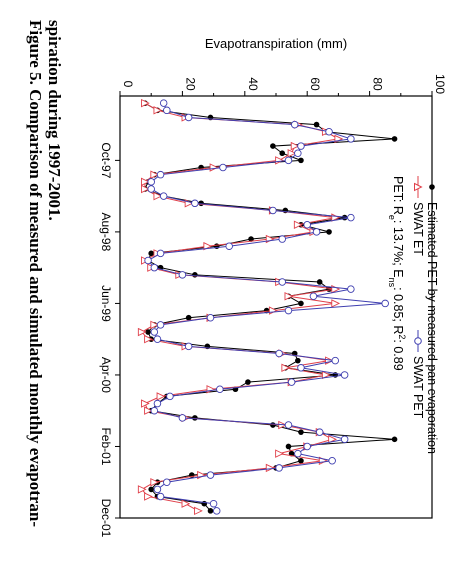 This screenshot has width=474, height=583. I want to click on y-tick-label: 100, so click(440, 84).